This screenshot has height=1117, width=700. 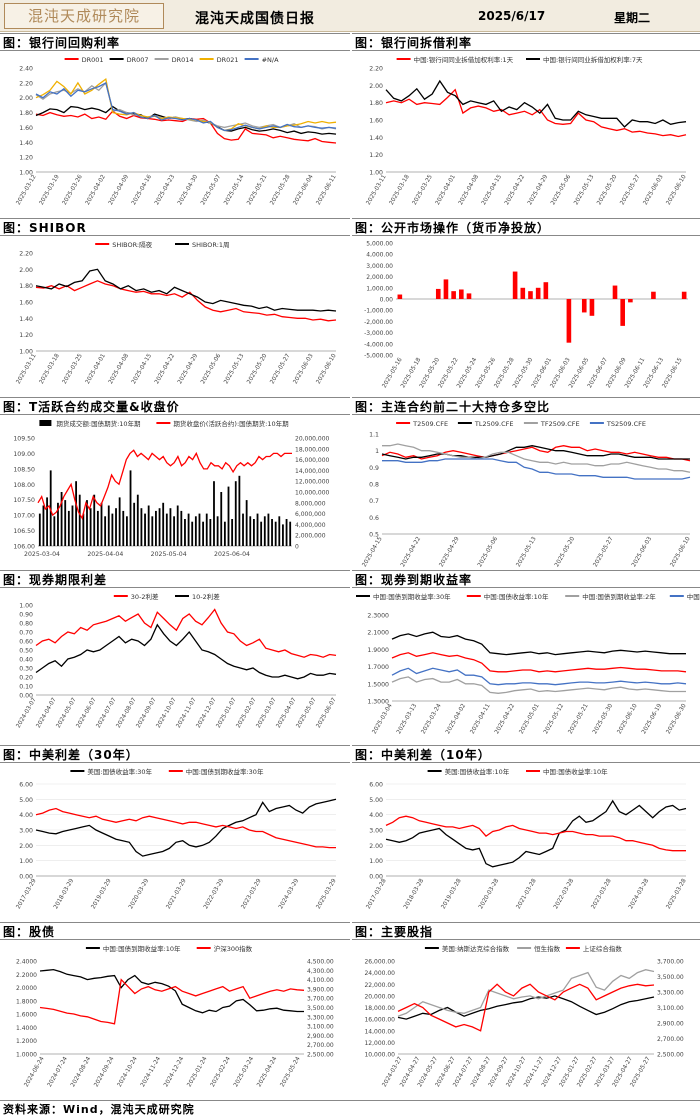 I want to click on panel-title-tvol: 图：T活跃合约成交量&收盘价, so click(x=175, y=406).